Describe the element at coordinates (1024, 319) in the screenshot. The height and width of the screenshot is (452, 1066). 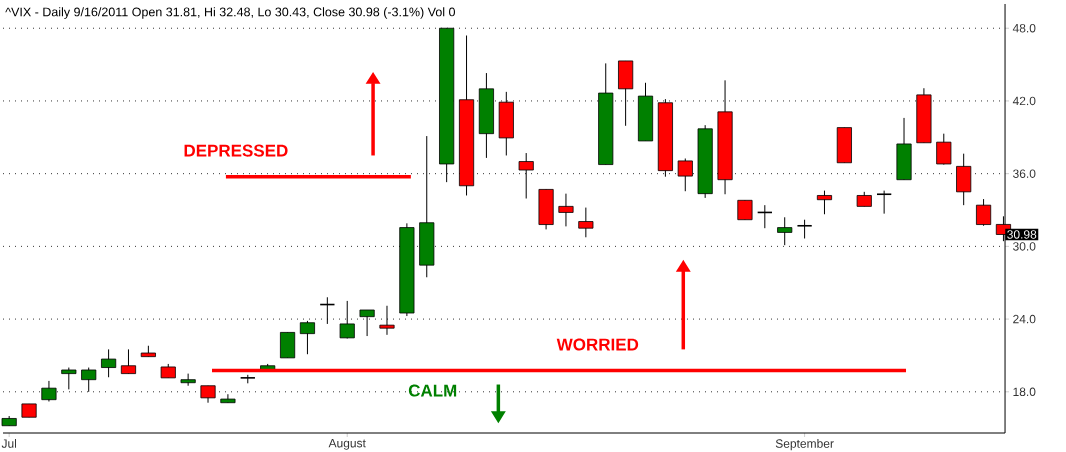
I see `y-tick-label: 24.0` at that location.